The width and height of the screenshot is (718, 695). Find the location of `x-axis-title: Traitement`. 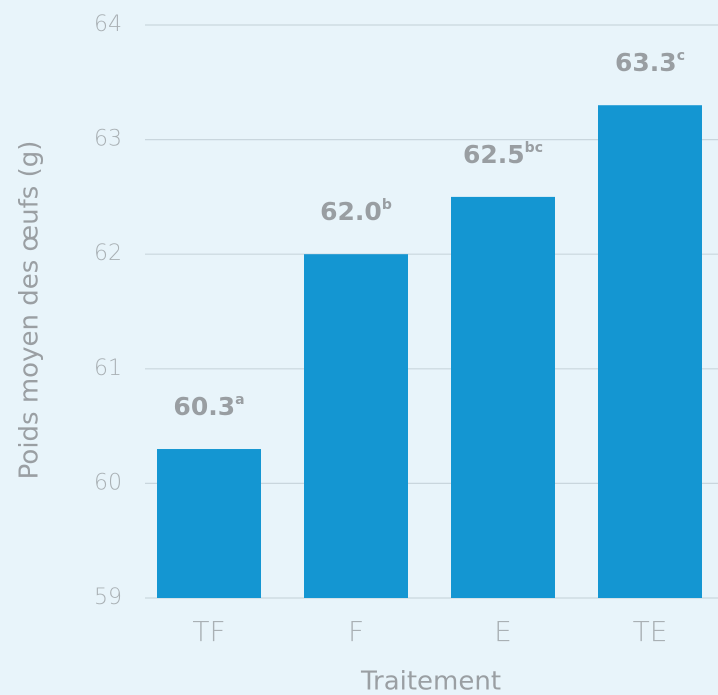

x-axis-title: Traitement is located at coordinates (430, 681).